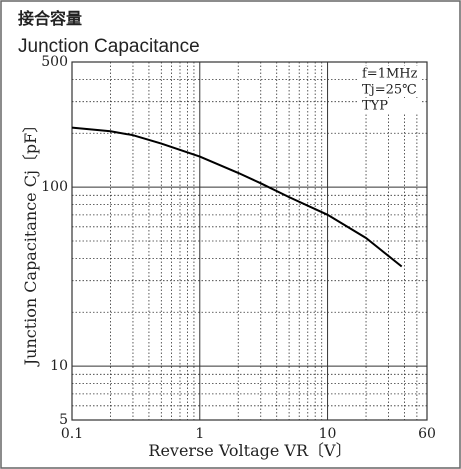  Describe the element at coordinates (199, 434) in the screenshot. I see `x-tick-label: 1` at that location.